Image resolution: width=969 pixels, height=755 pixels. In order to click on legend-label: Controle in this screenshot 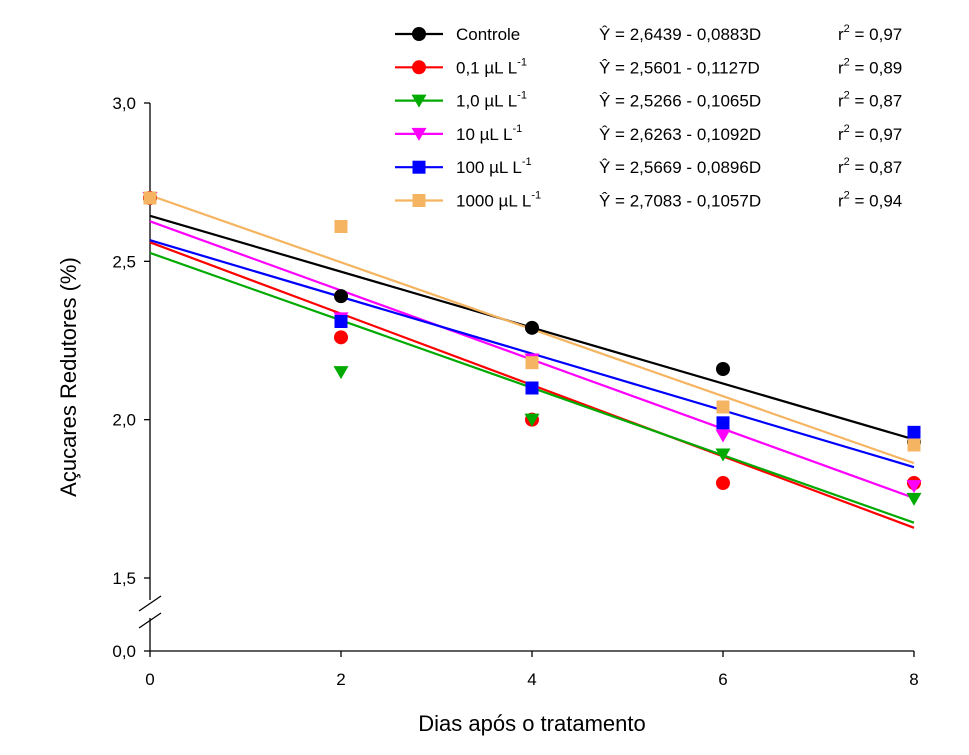, I will do `click(488, 34)`.